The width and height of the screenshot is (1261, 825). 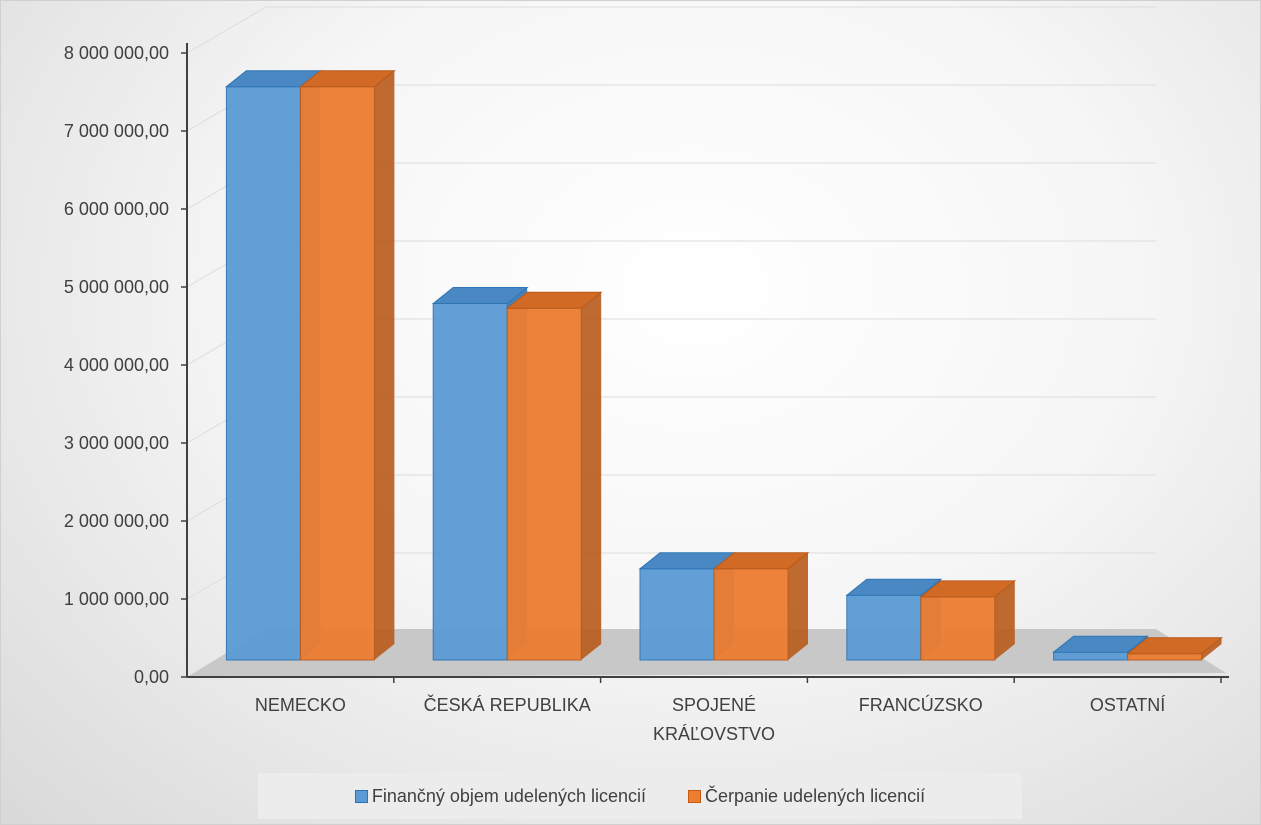 What do you see at coordinates (815, 795) in the screenshot?
I see `legend-label-series-2: Čerpanie udelených licencií` at bounding box center [815, 795].